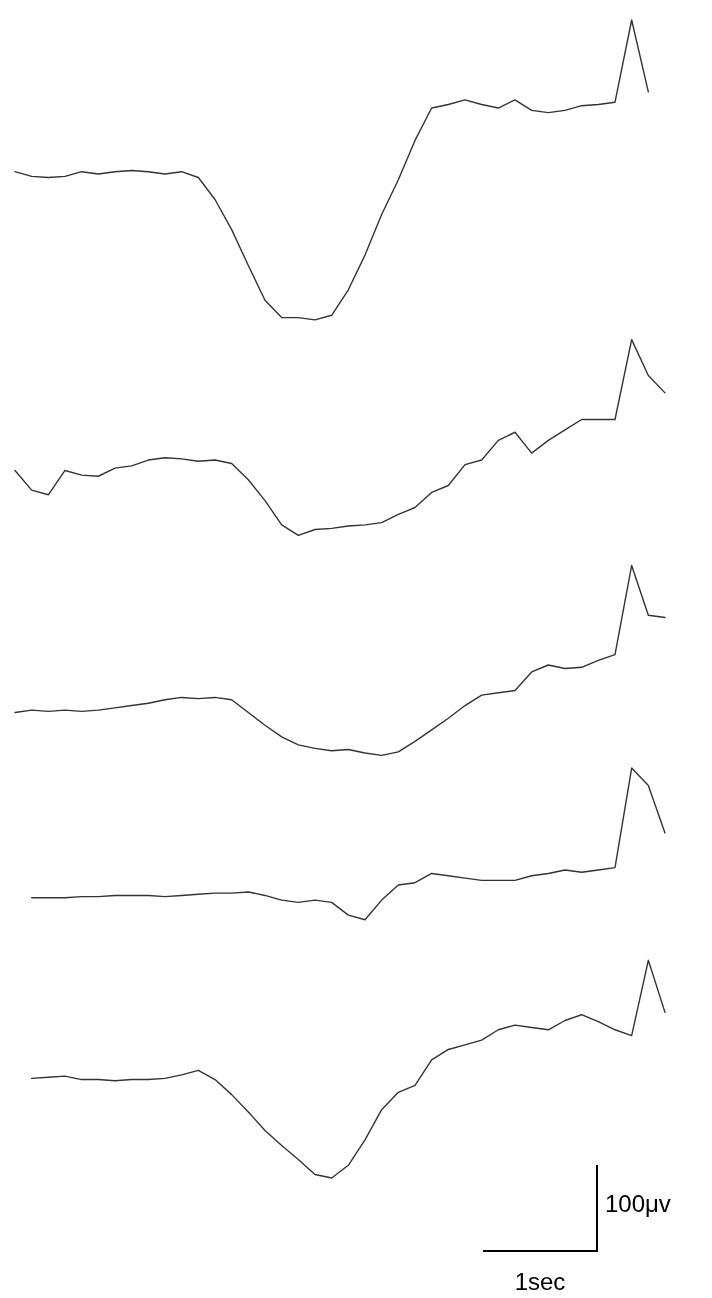 The image size is (712, 1298). What do you see at coordinates (638, 1203) in the screenshot?
I see `text: 100μv` at bounding box center [638, 1203].